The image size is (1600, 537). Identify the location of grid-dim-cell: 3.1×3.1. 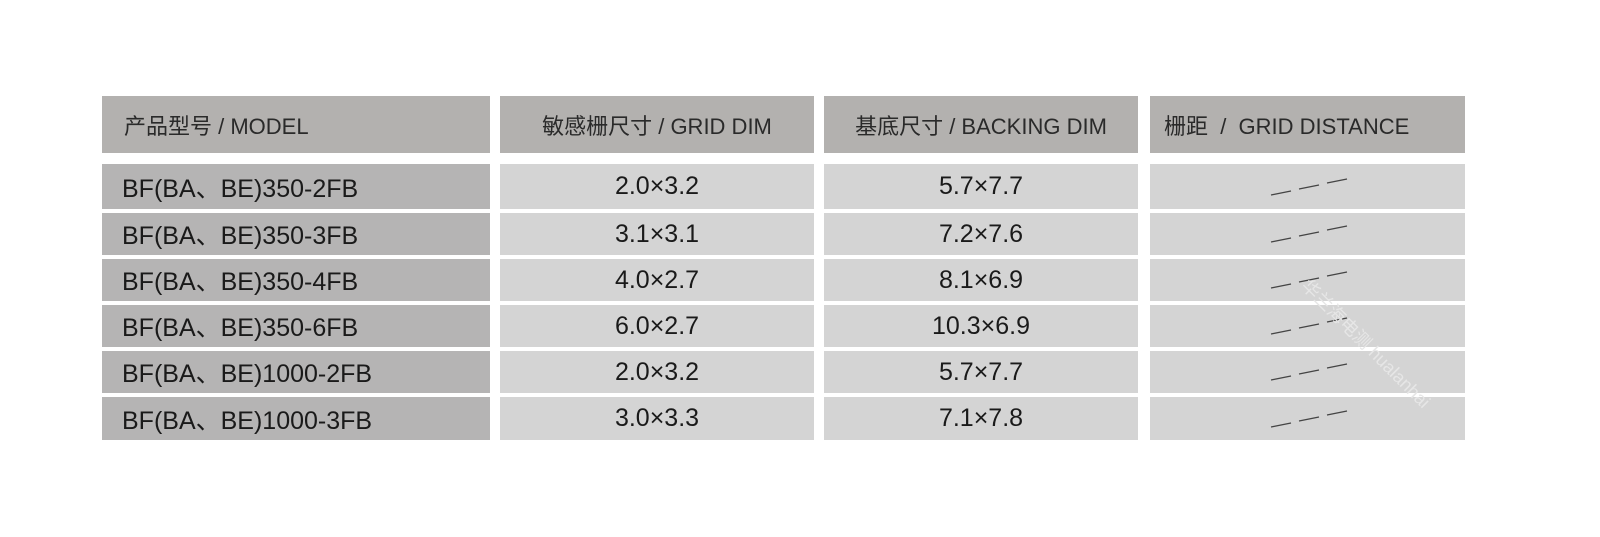
(657, 234).